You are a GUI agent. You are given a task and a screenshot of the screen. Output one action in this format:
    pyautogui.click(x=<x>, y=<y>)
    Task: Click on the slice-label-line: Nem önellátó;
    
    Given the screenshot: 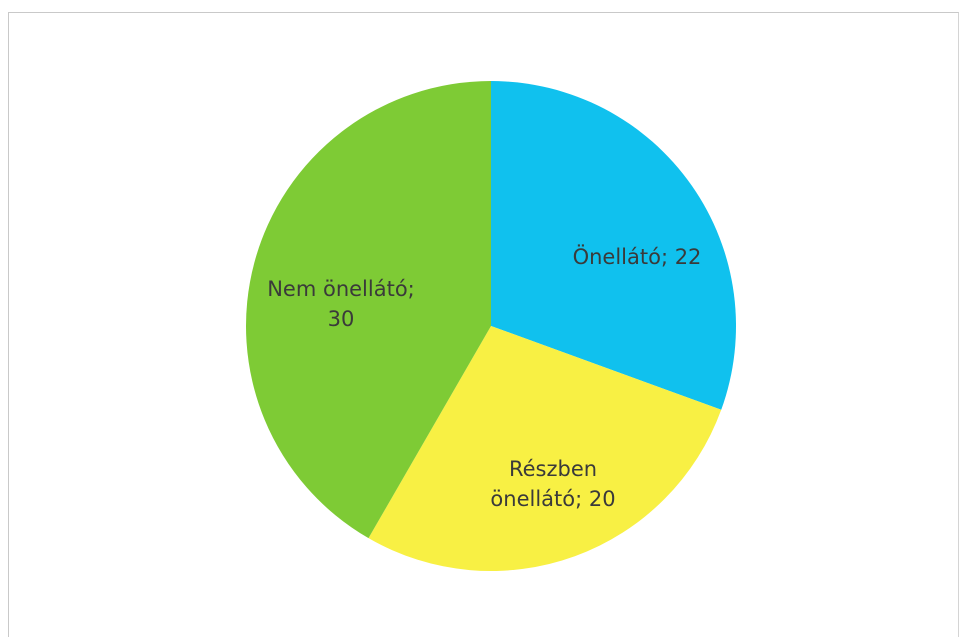 What is the action you would take?
    pyautogui.click(x=341, y=289)
    